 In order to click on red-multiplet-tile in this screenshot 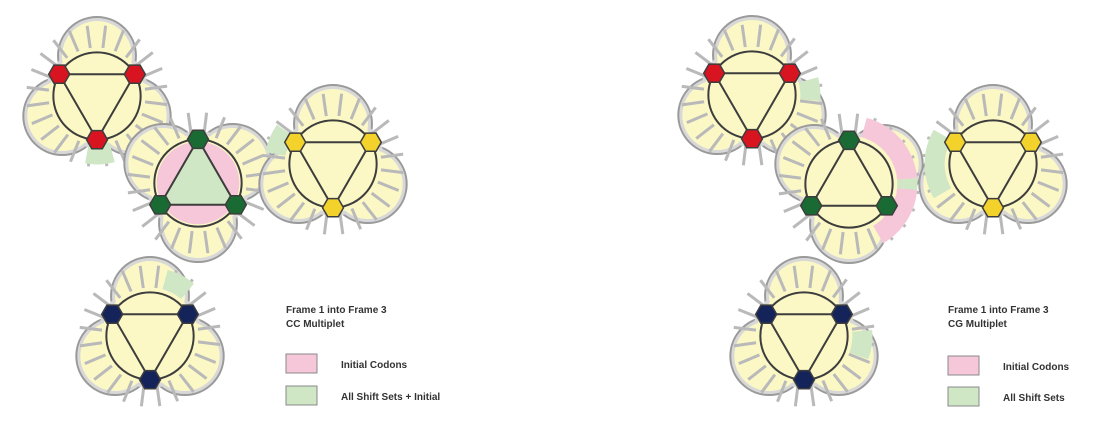, I will do `click(97, 91)`.